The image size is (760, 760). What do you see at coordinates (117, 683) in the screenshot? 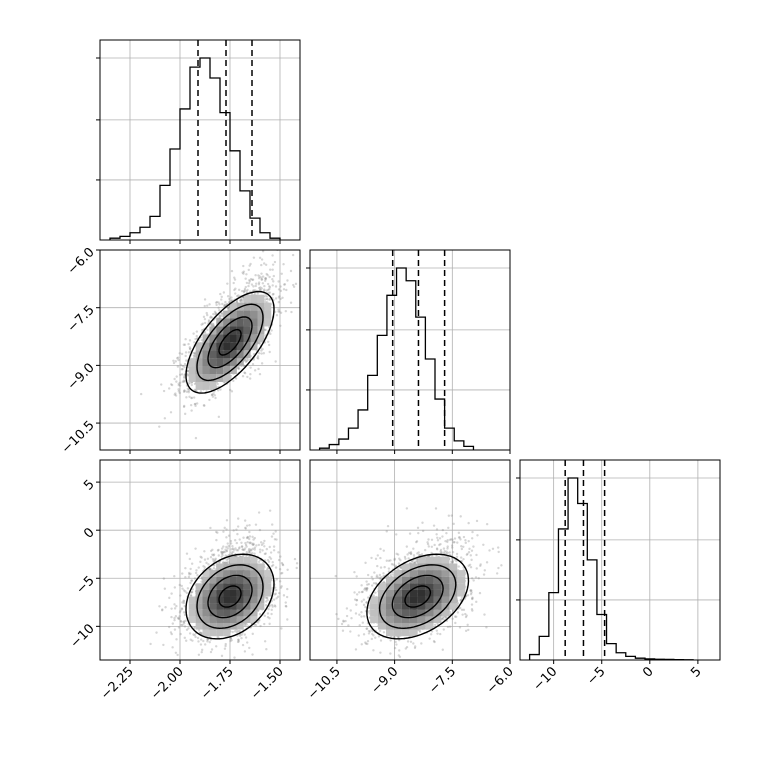
I see `x-tick-label: −2.25` at bounding box center [117, 683].